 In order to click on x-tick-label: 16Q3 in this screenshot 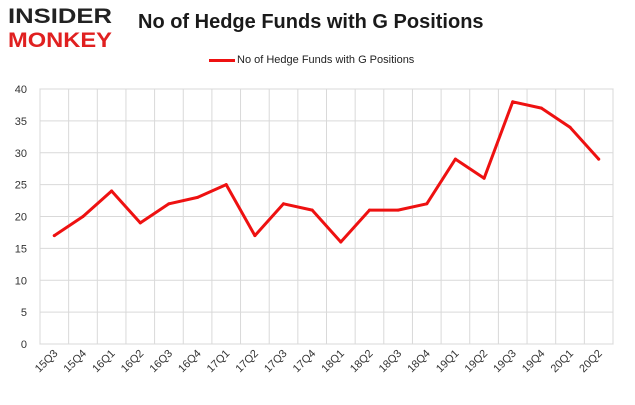, I will do `click(162, 362)`.